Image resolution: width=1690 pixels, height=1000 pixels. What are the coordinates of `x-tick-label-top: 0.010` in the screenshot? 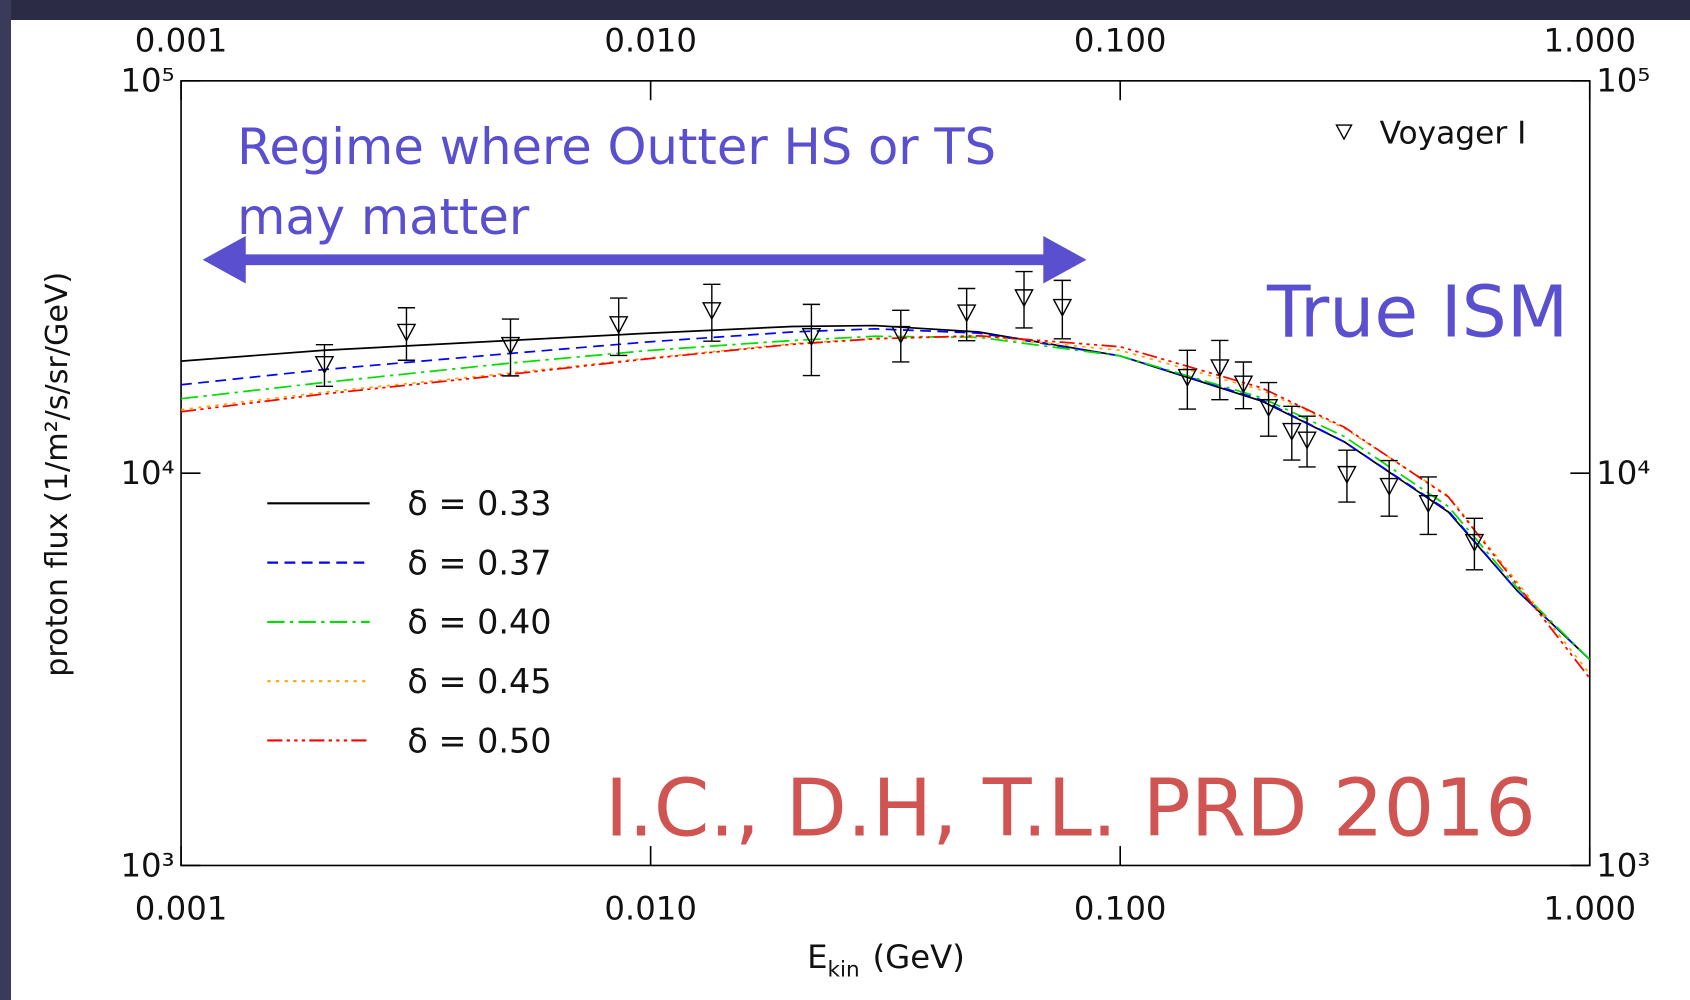 It's located at (650, 41).